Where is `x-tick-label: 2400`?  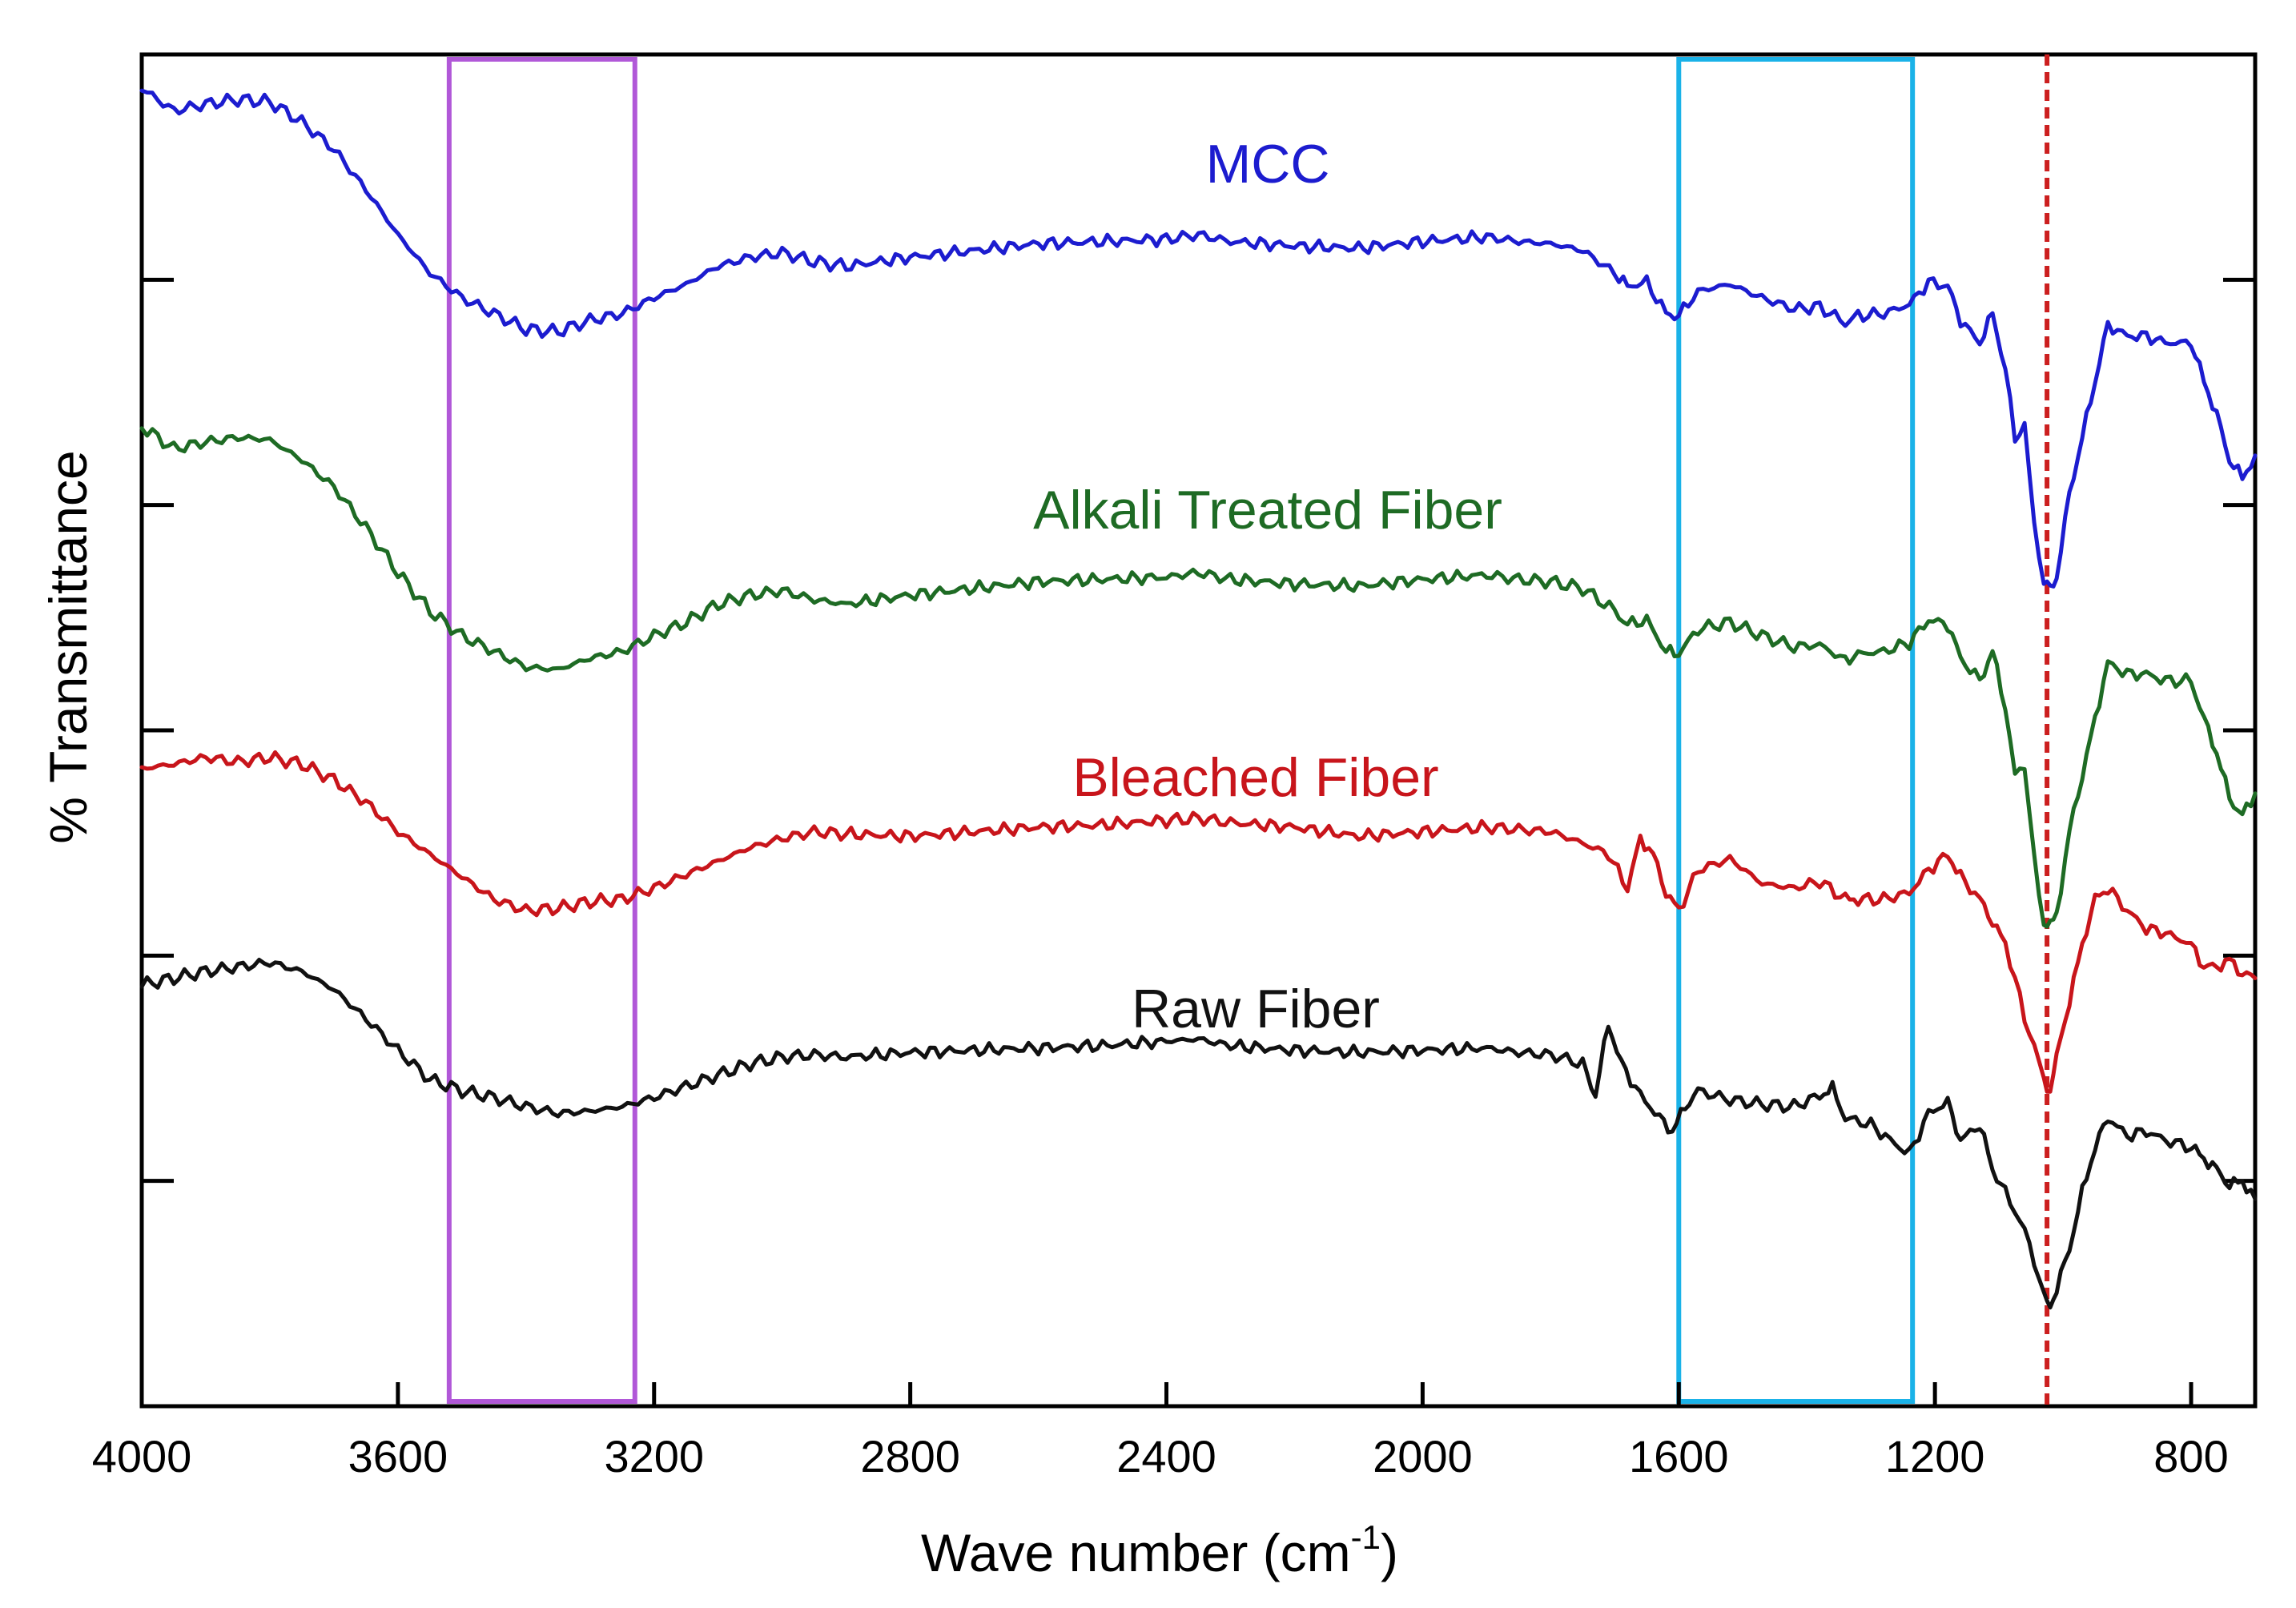
x-tick-label: 2400 is located at coordinates (1166, 1456).